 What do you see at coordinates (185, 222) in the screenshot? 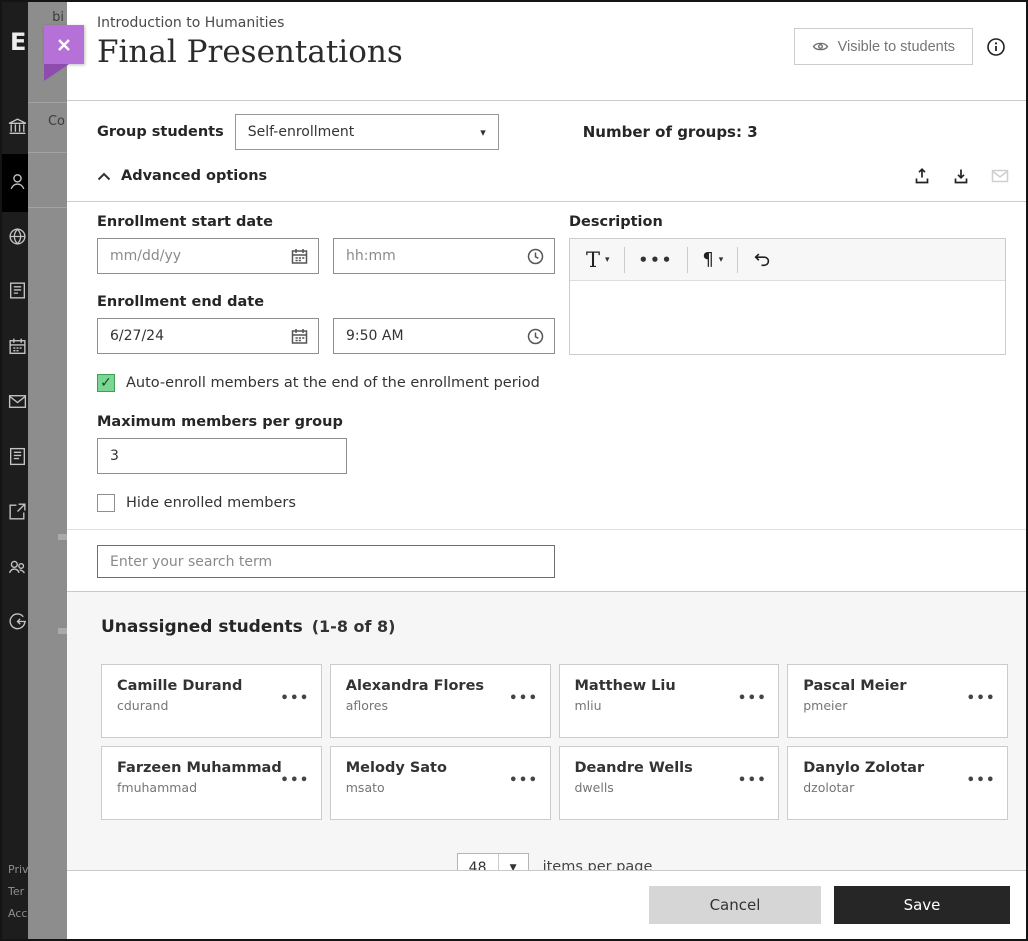
I see `enrollment-start-label: Enrollment start date` at bounding box center [185, 222].